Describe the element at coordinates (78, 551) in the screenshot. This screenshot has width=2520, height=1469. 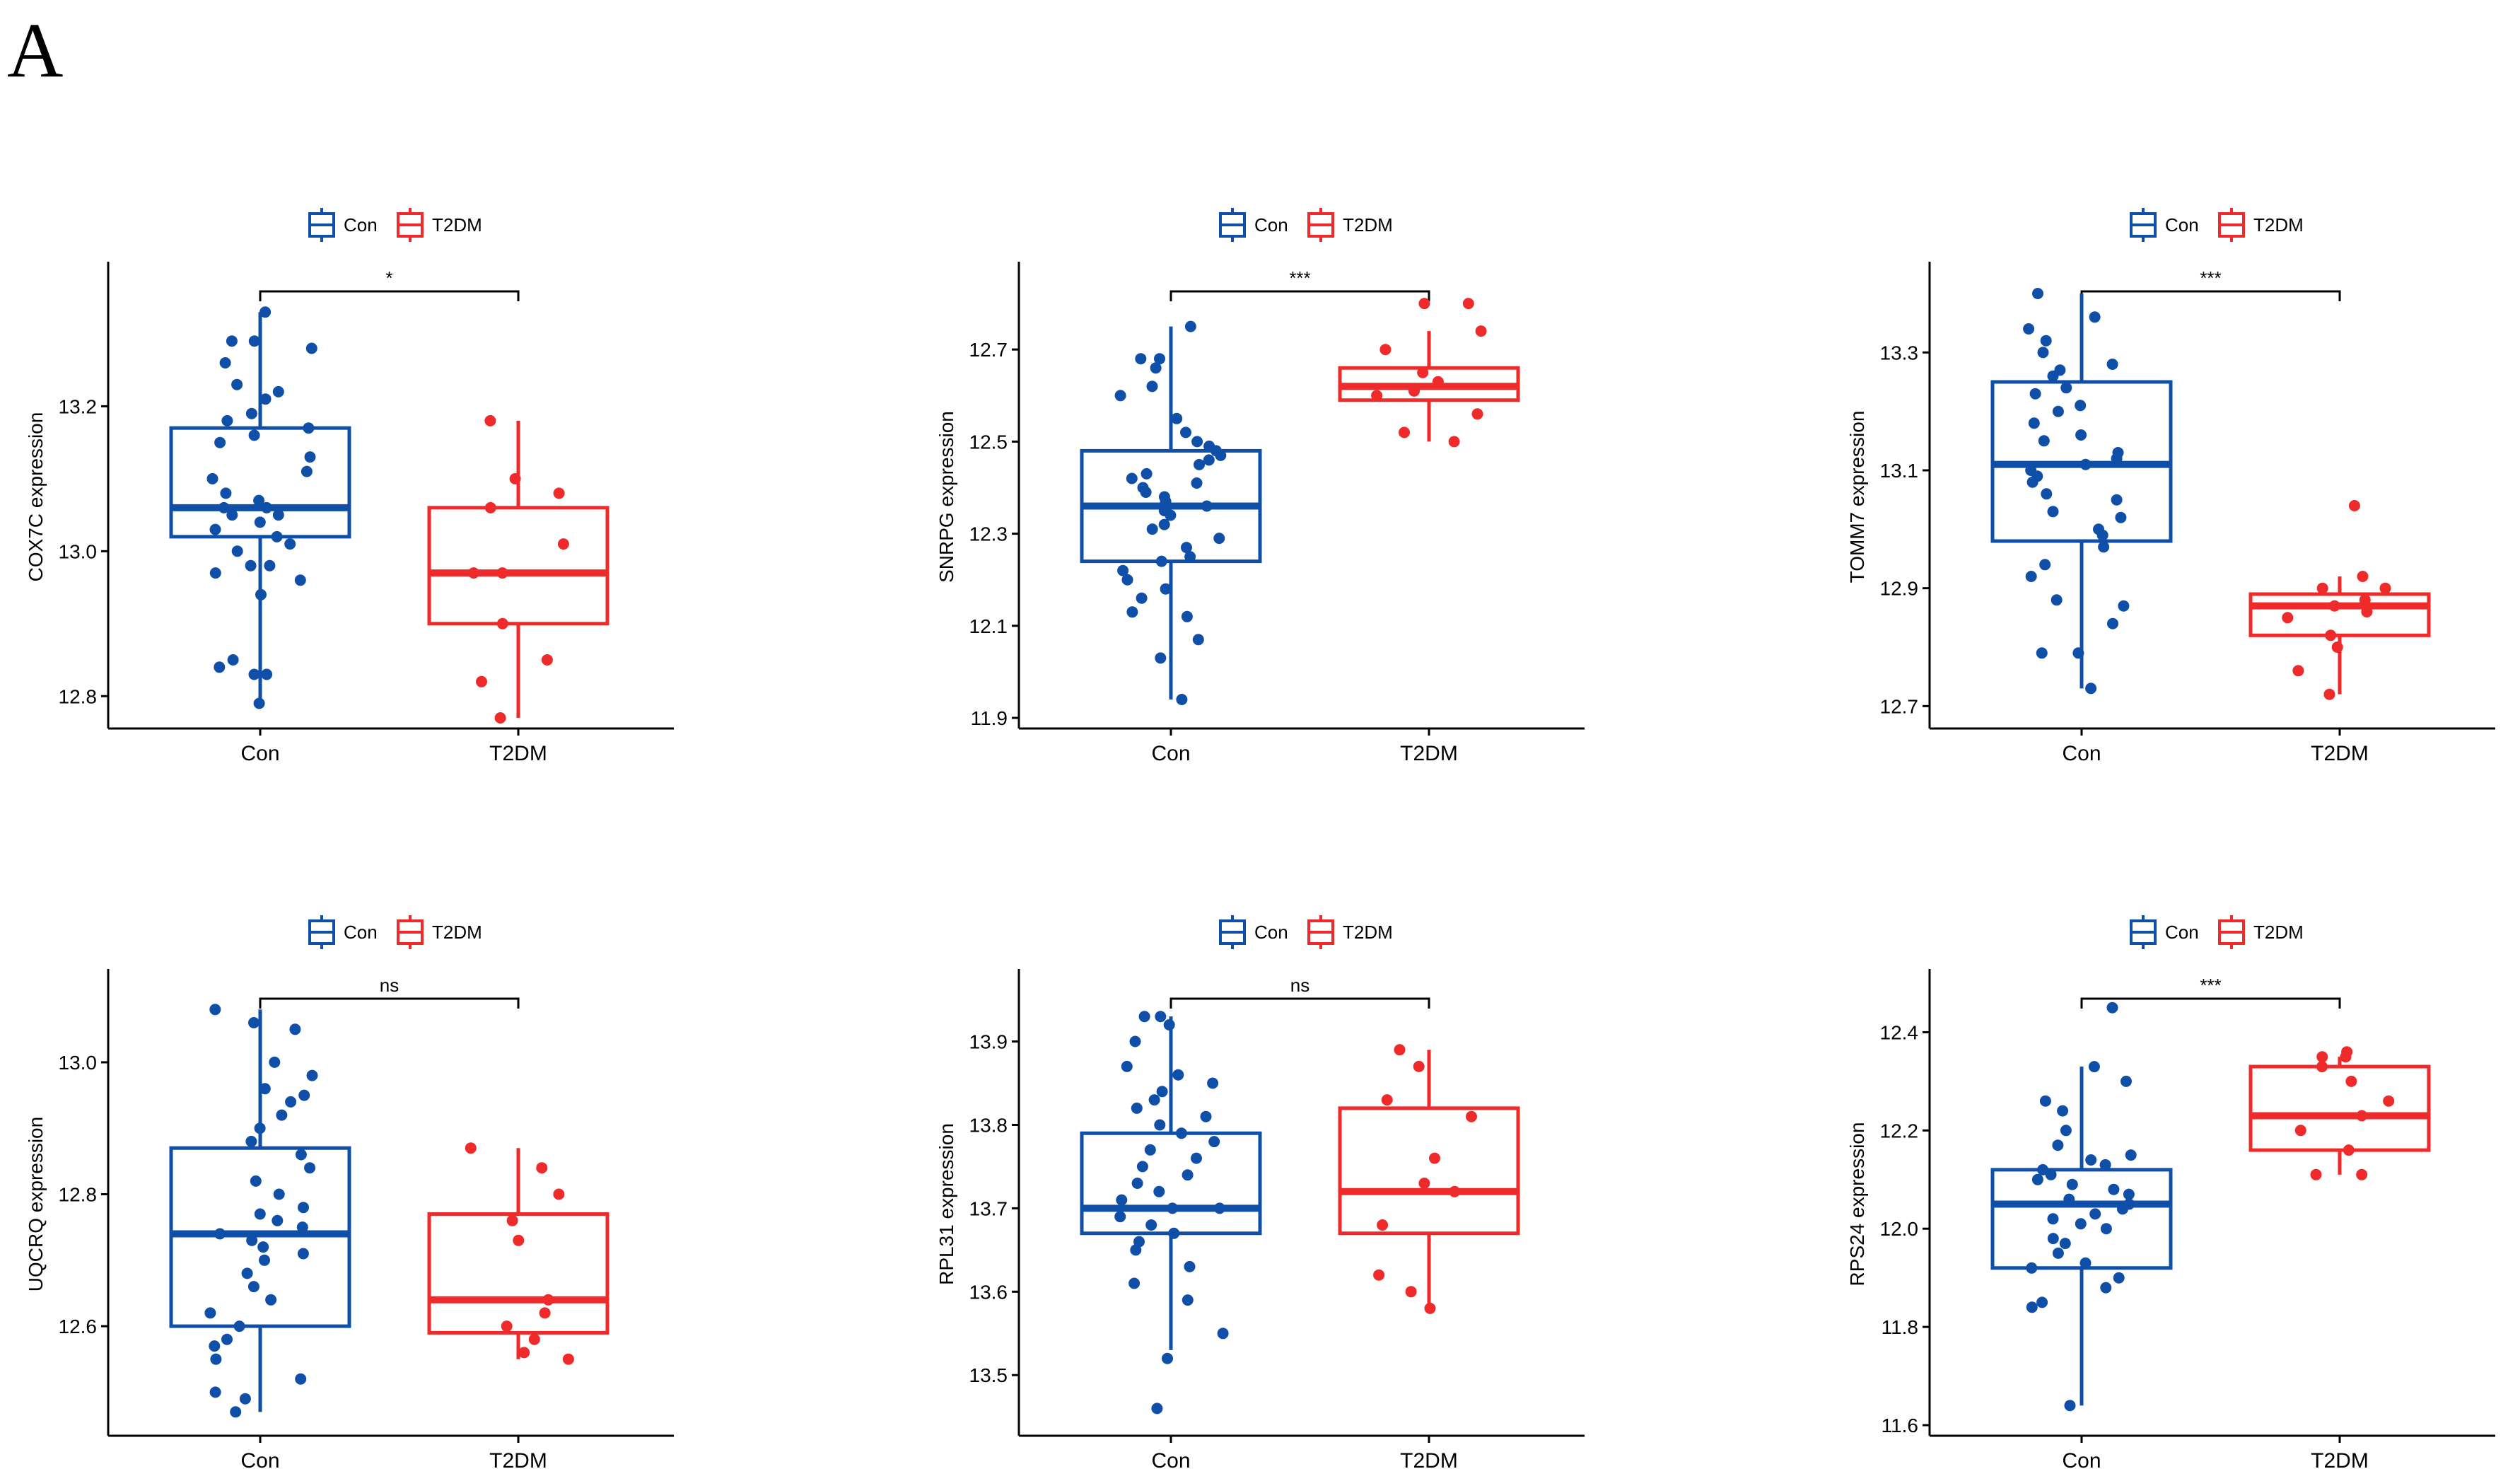
I see `y-tick-label: 13.0` at that location.